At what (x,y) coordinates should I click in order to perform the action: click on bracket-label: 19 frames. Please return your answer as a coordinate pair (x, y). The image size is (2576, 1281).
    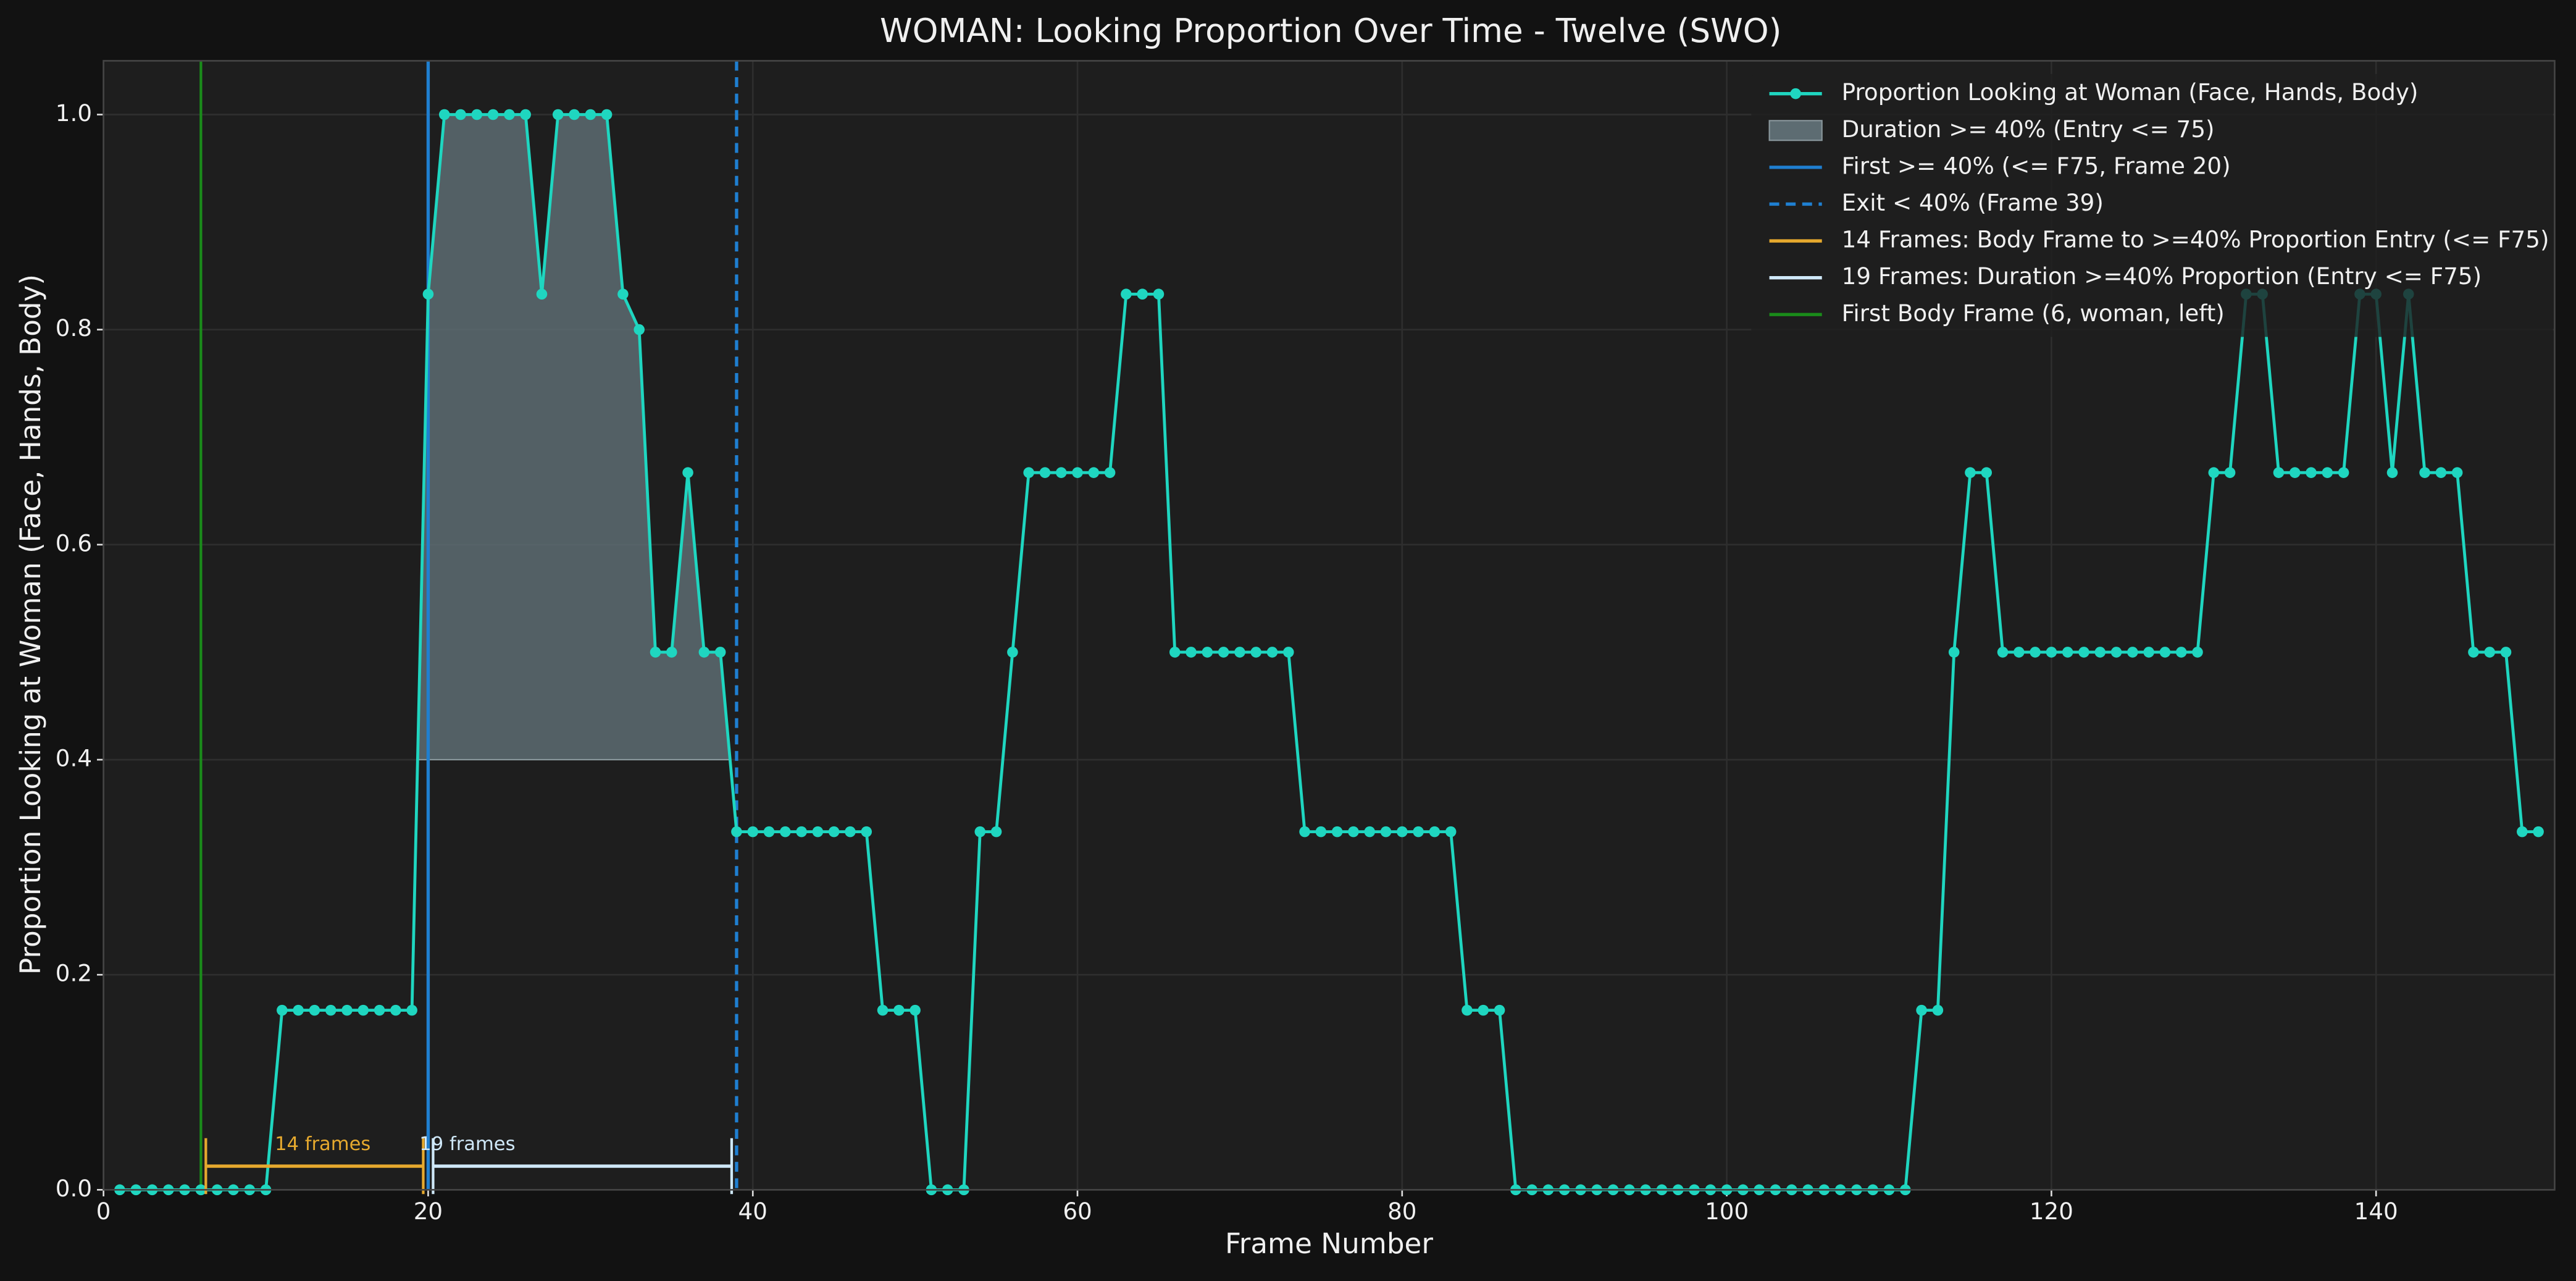
    Looking at the image, I should click on (467, 1144).